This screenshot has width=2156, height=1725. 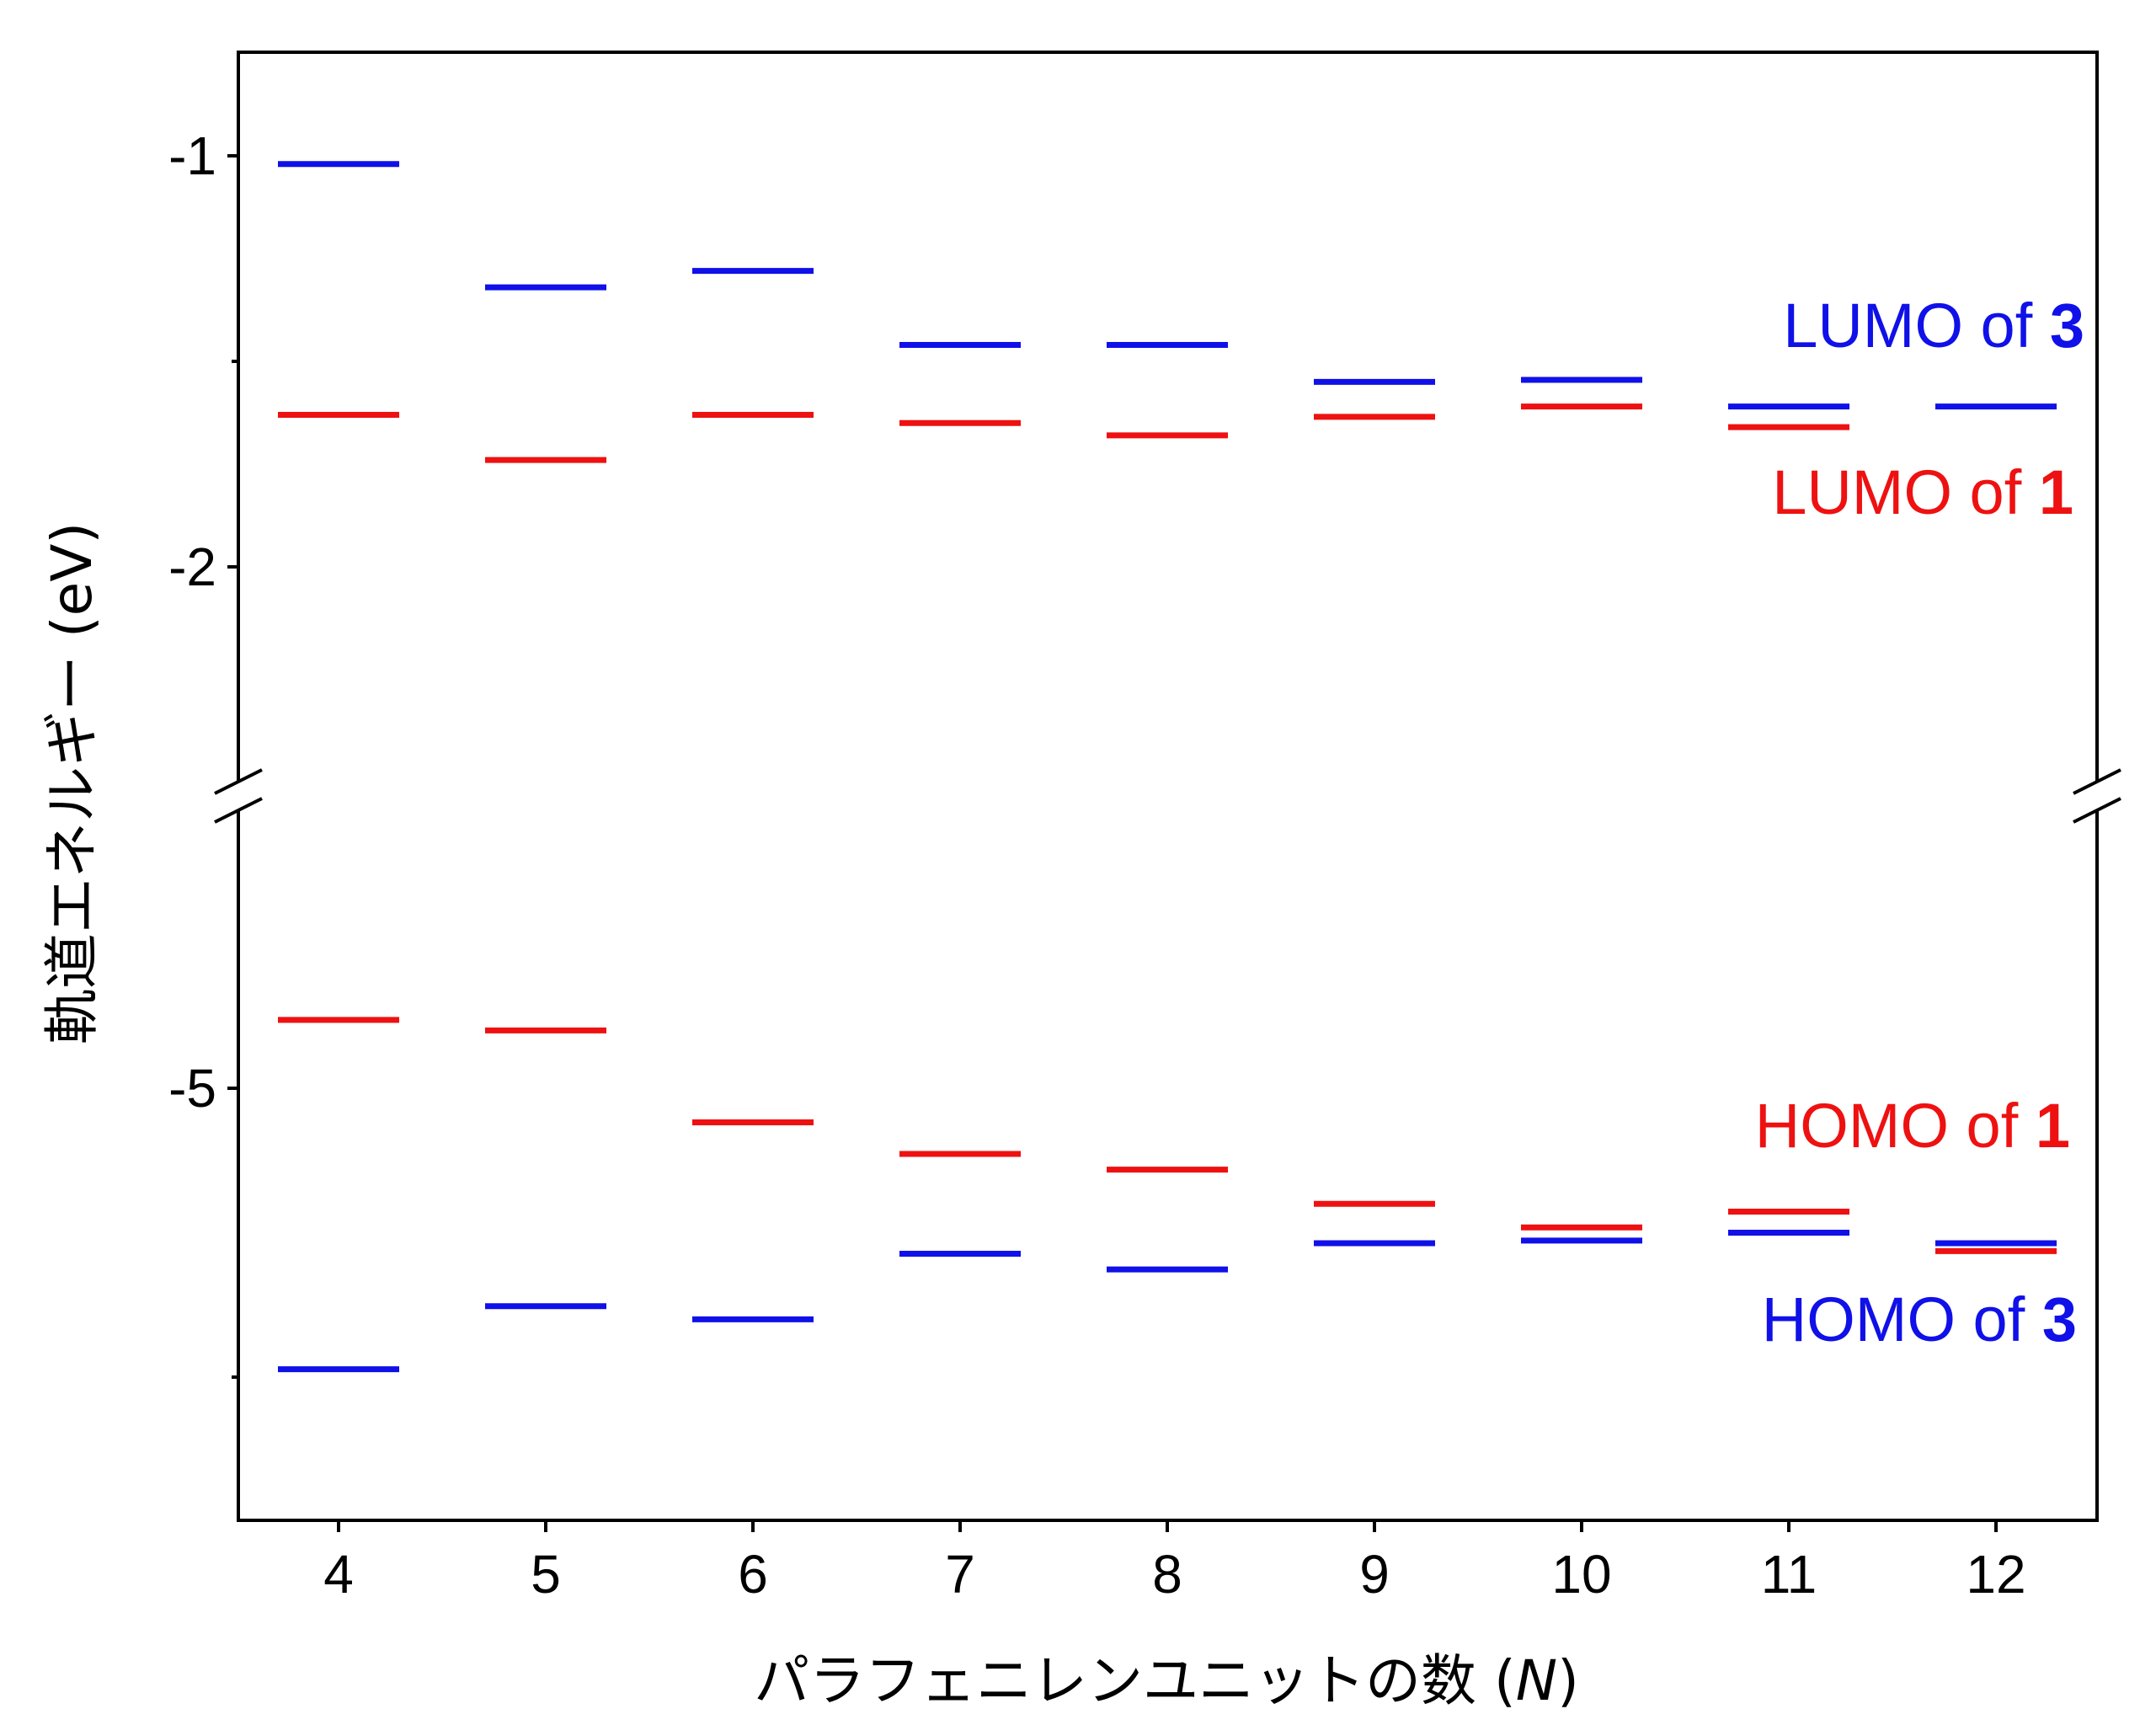 What do you see at coordinates (1115, 1680) in the screenshot?
I see `x-axis-title-text: パラフェニレンユニットの数` at bounding box center [1115, 1680].